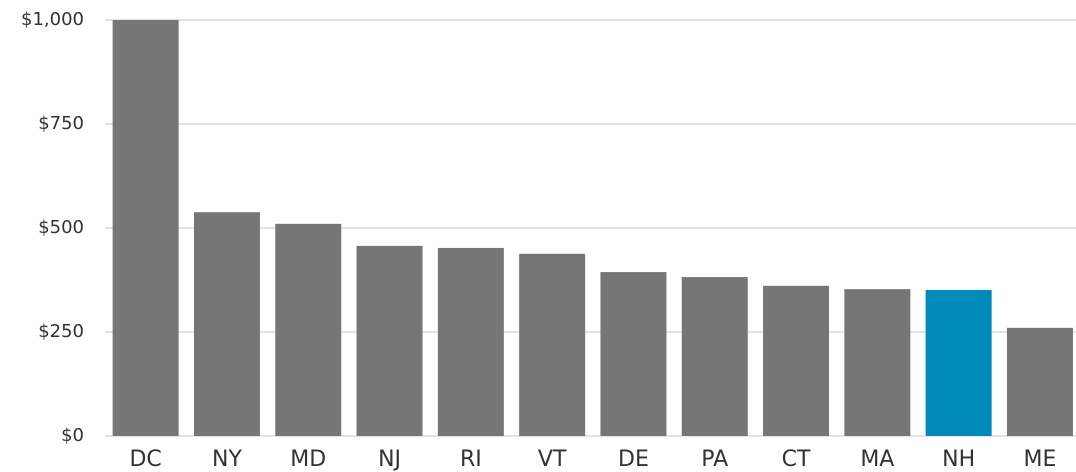  I want to click on x-tick-label: PA, so click(714, 459).